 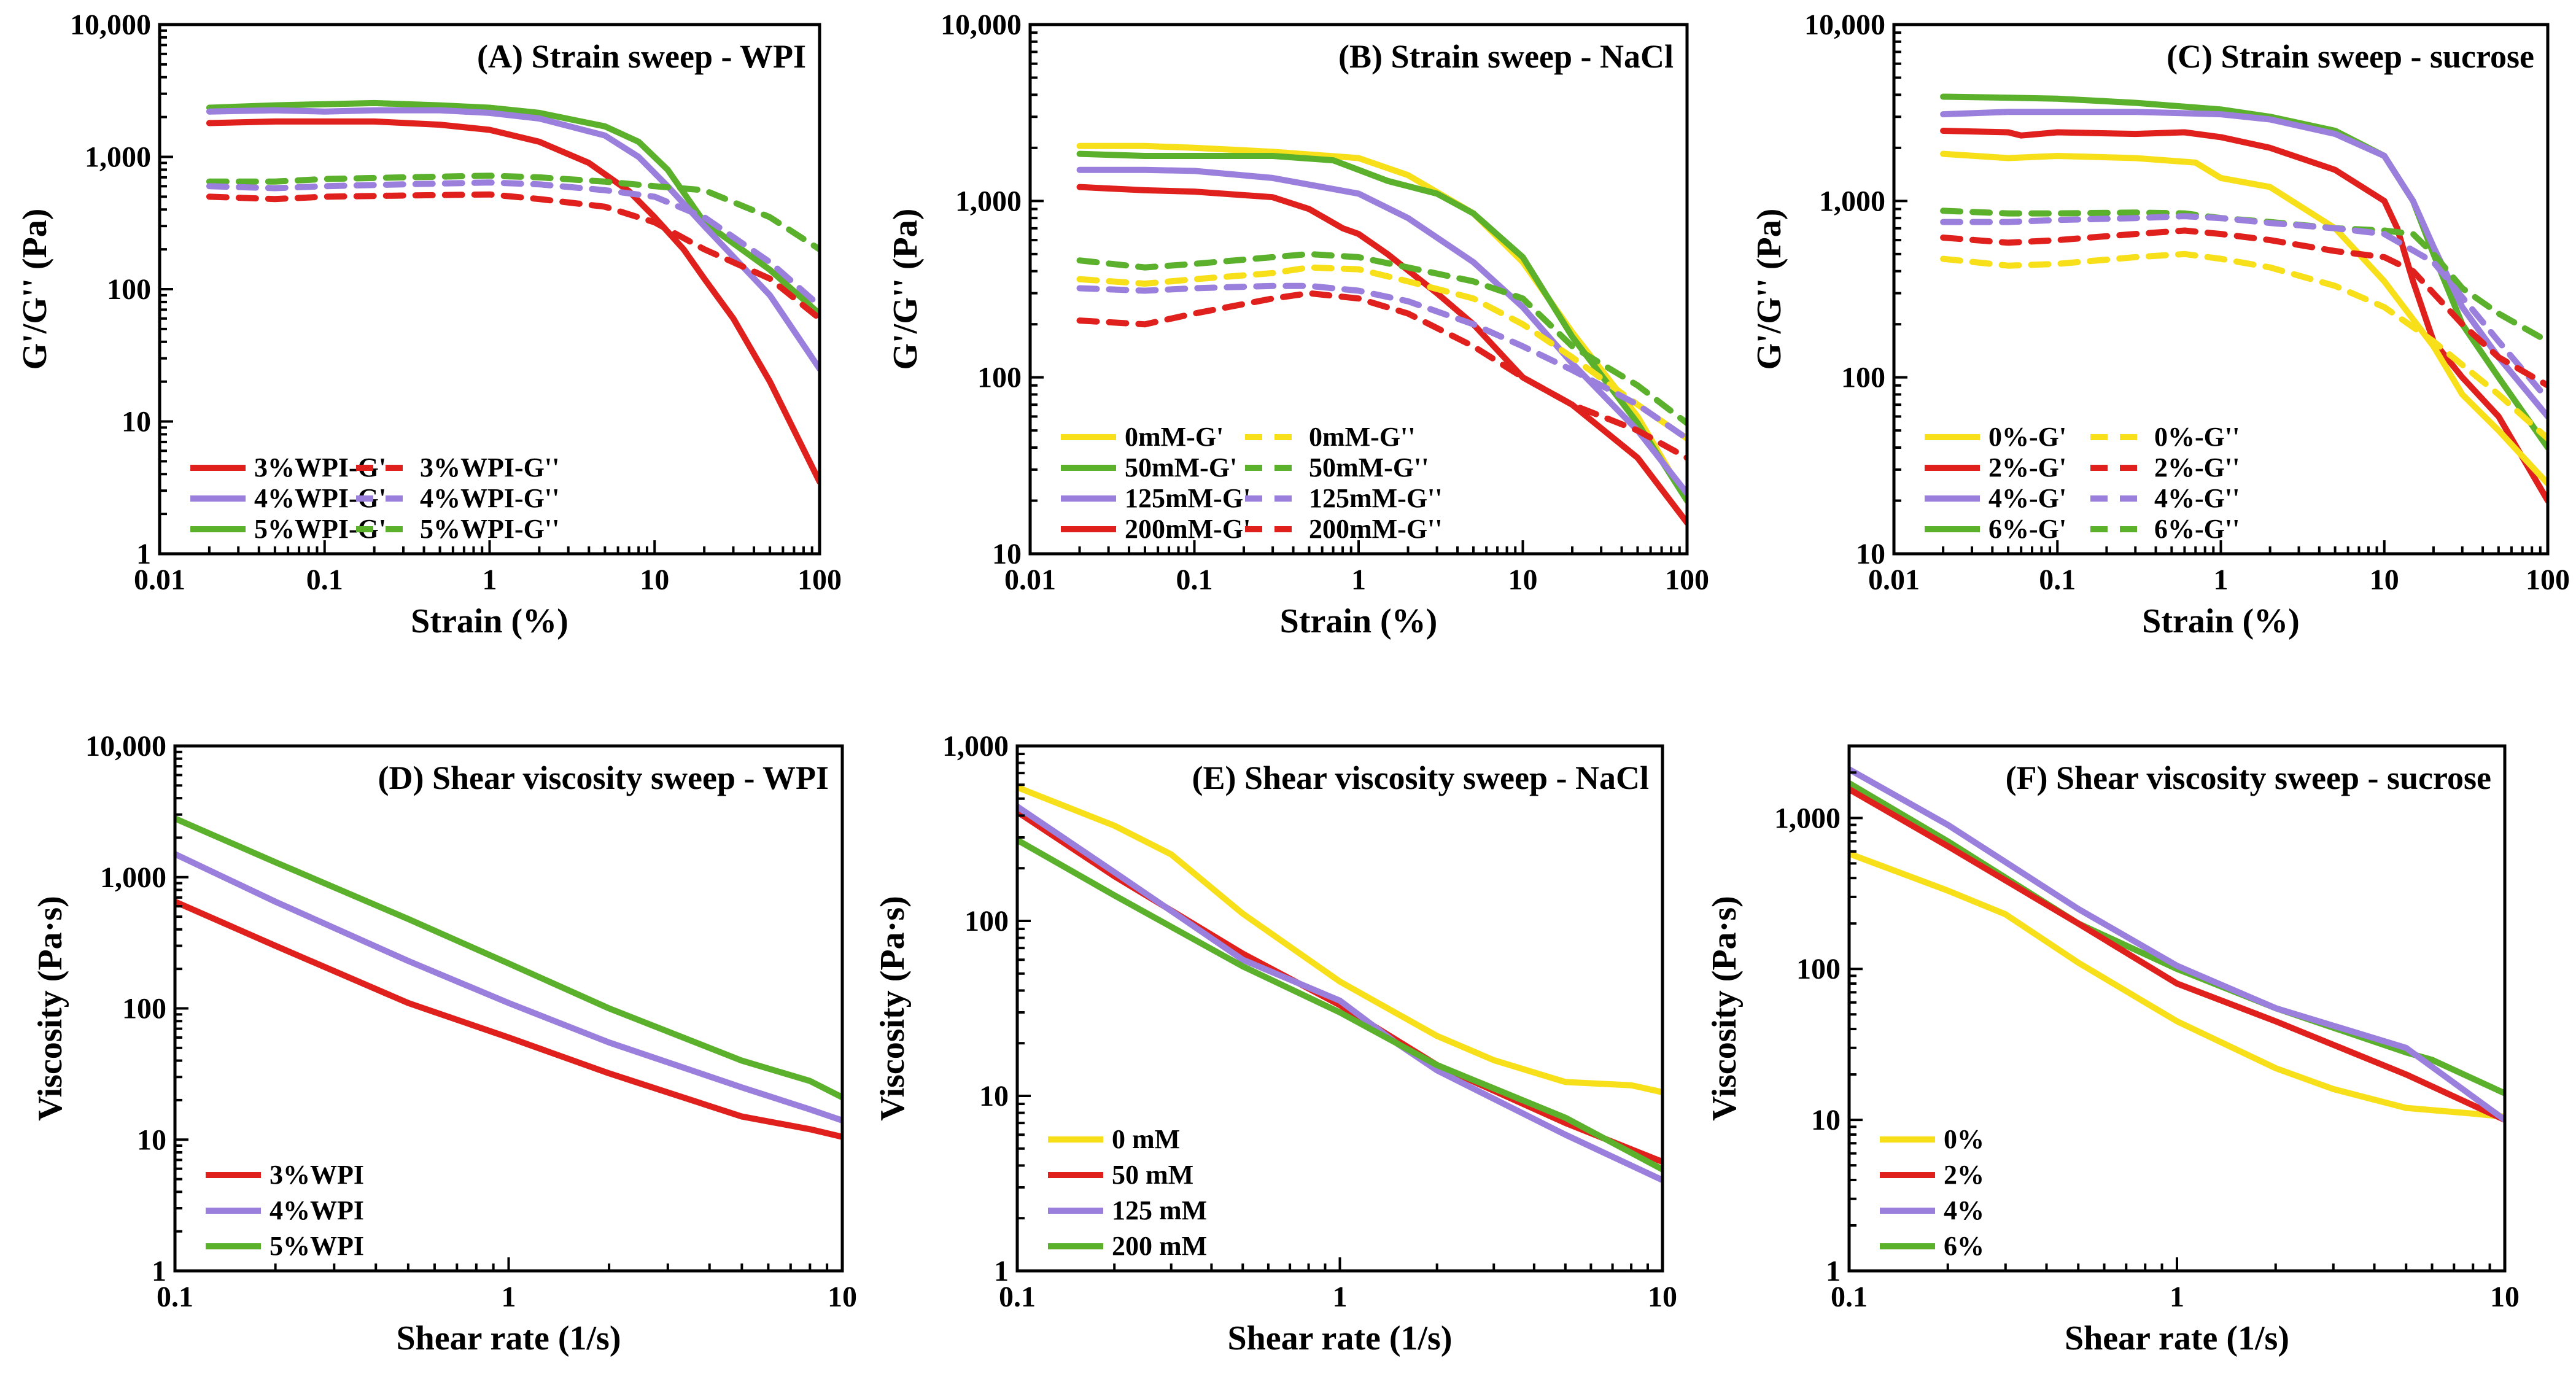 I want to click on panel-title: (D) Shear viscosity sweep - WPI, so click(x=603, y=777).